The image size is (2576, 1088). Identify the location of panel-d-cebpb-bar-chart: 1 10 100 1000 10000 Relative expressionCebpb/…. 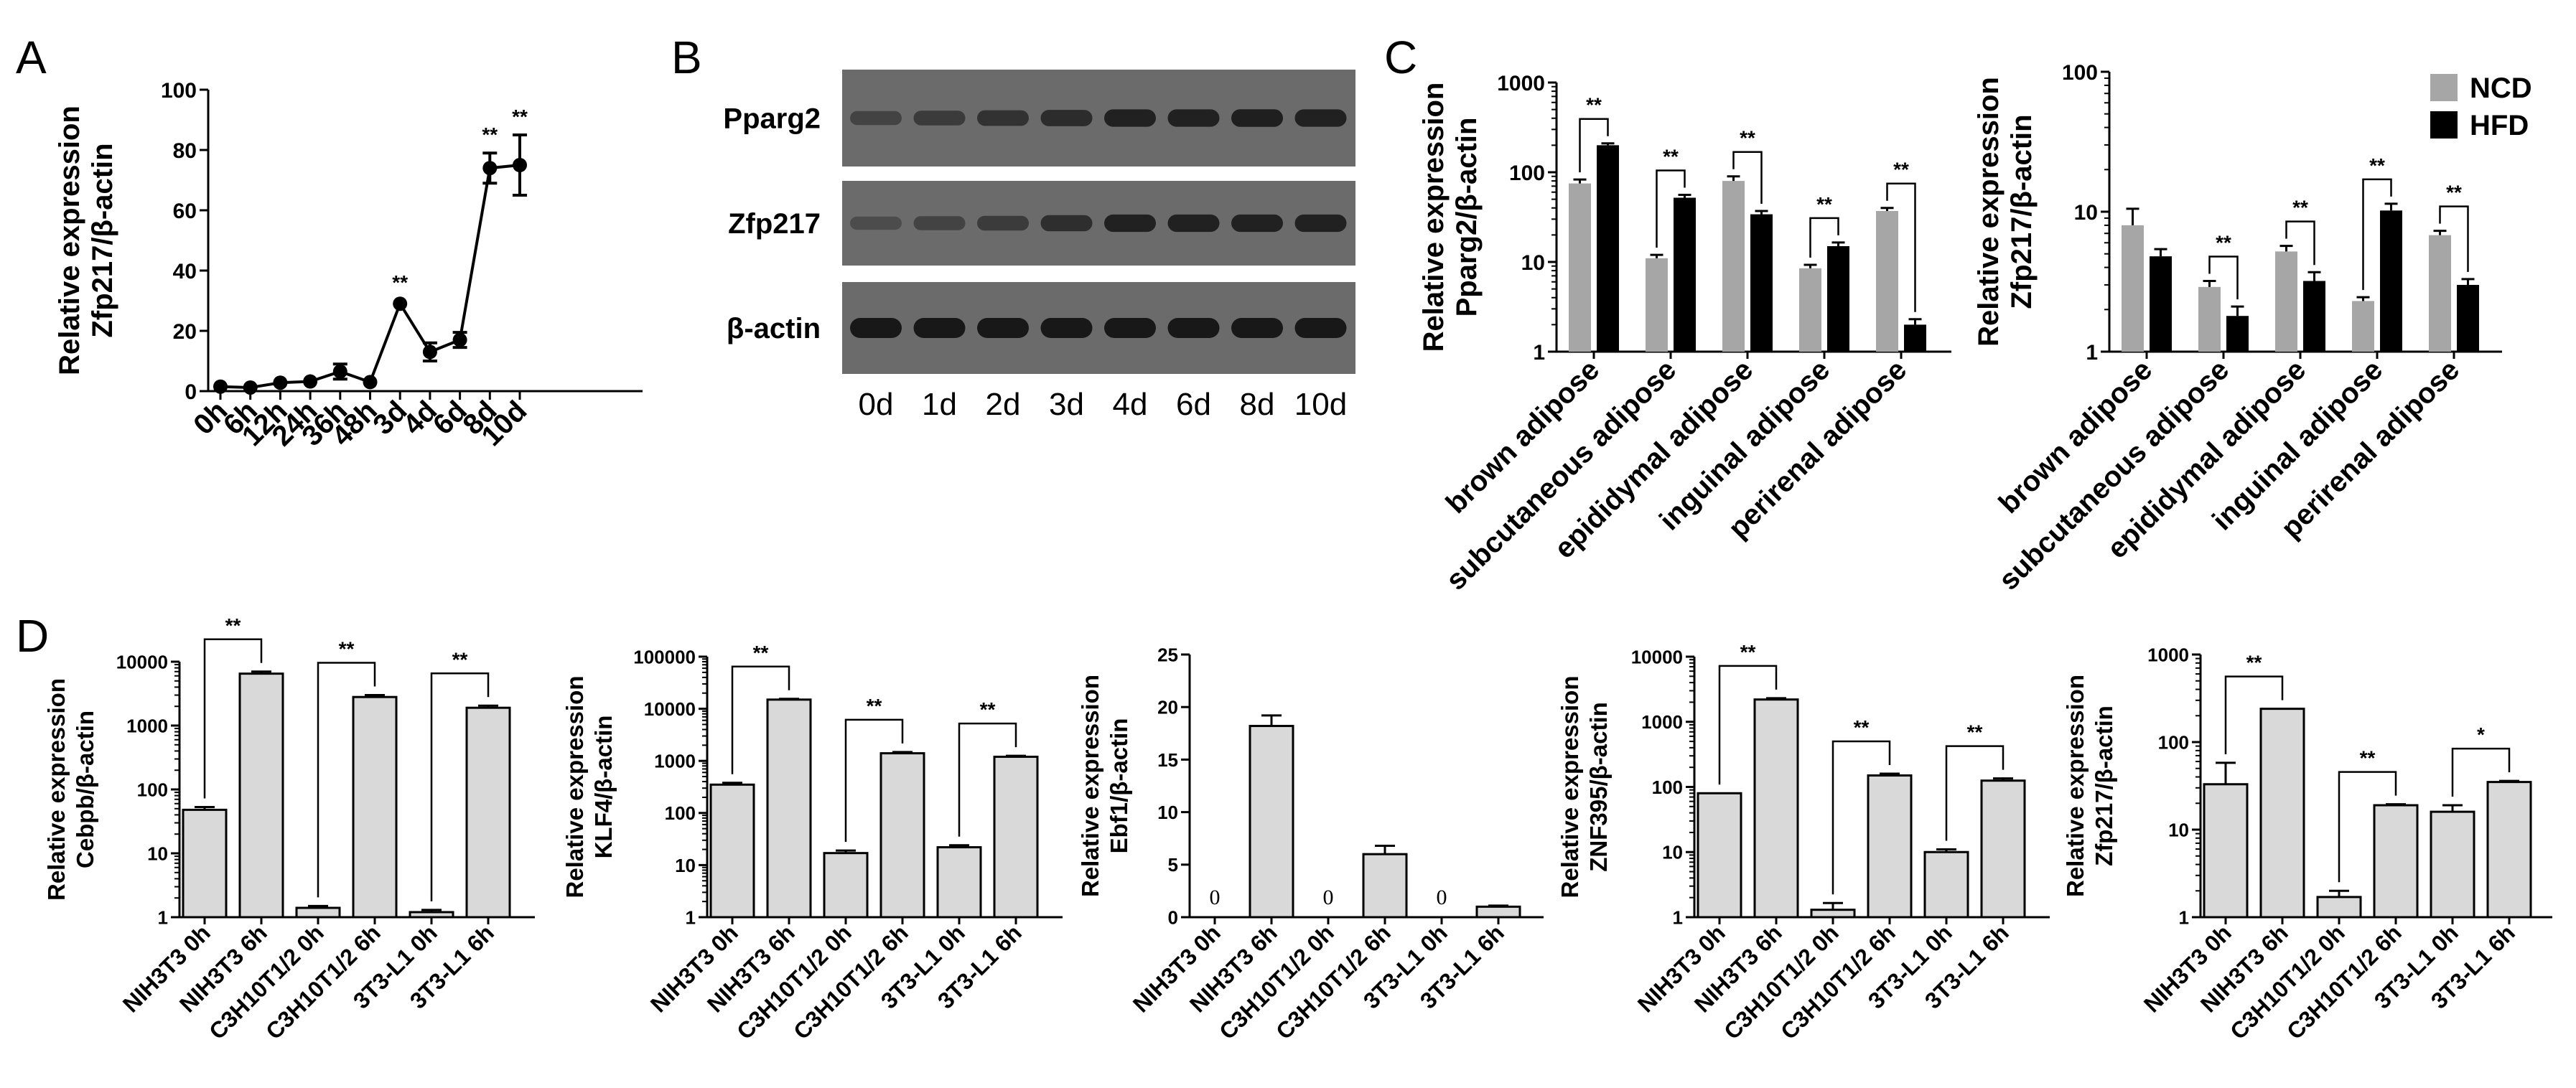
(289, 829).